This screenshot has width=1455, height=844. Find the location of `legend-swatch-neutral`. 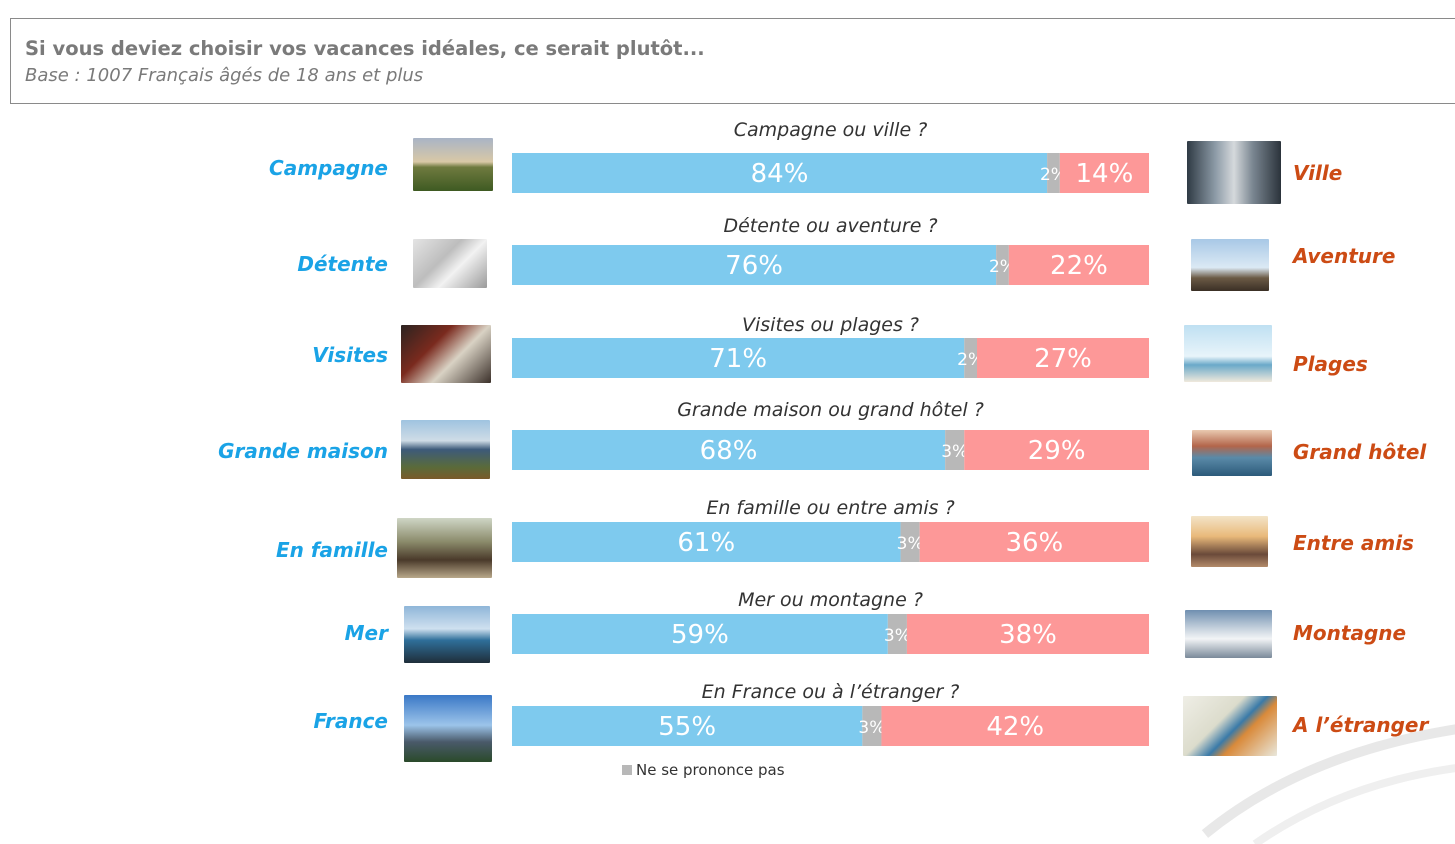

legend-swatch-neutral is located at coordinates (627, 770).